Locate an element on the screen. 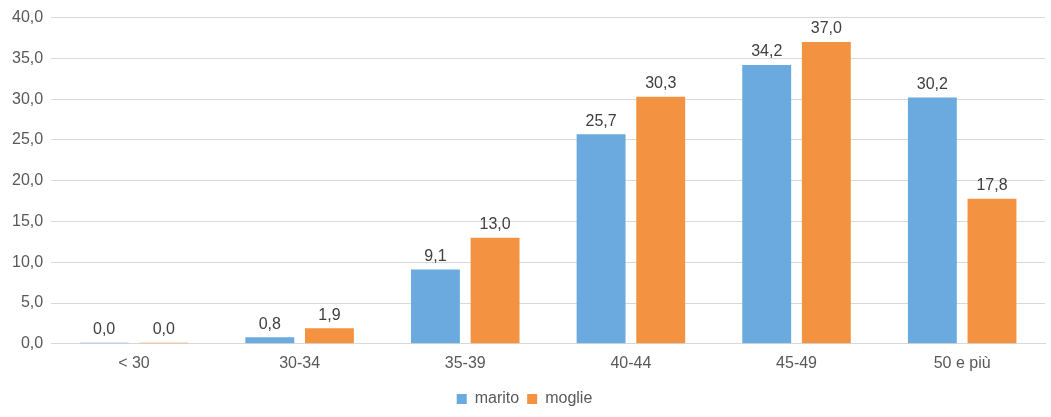 The image size is (1051, 417). x-tick-label: 50 e più is located at coordinates (962, 362).